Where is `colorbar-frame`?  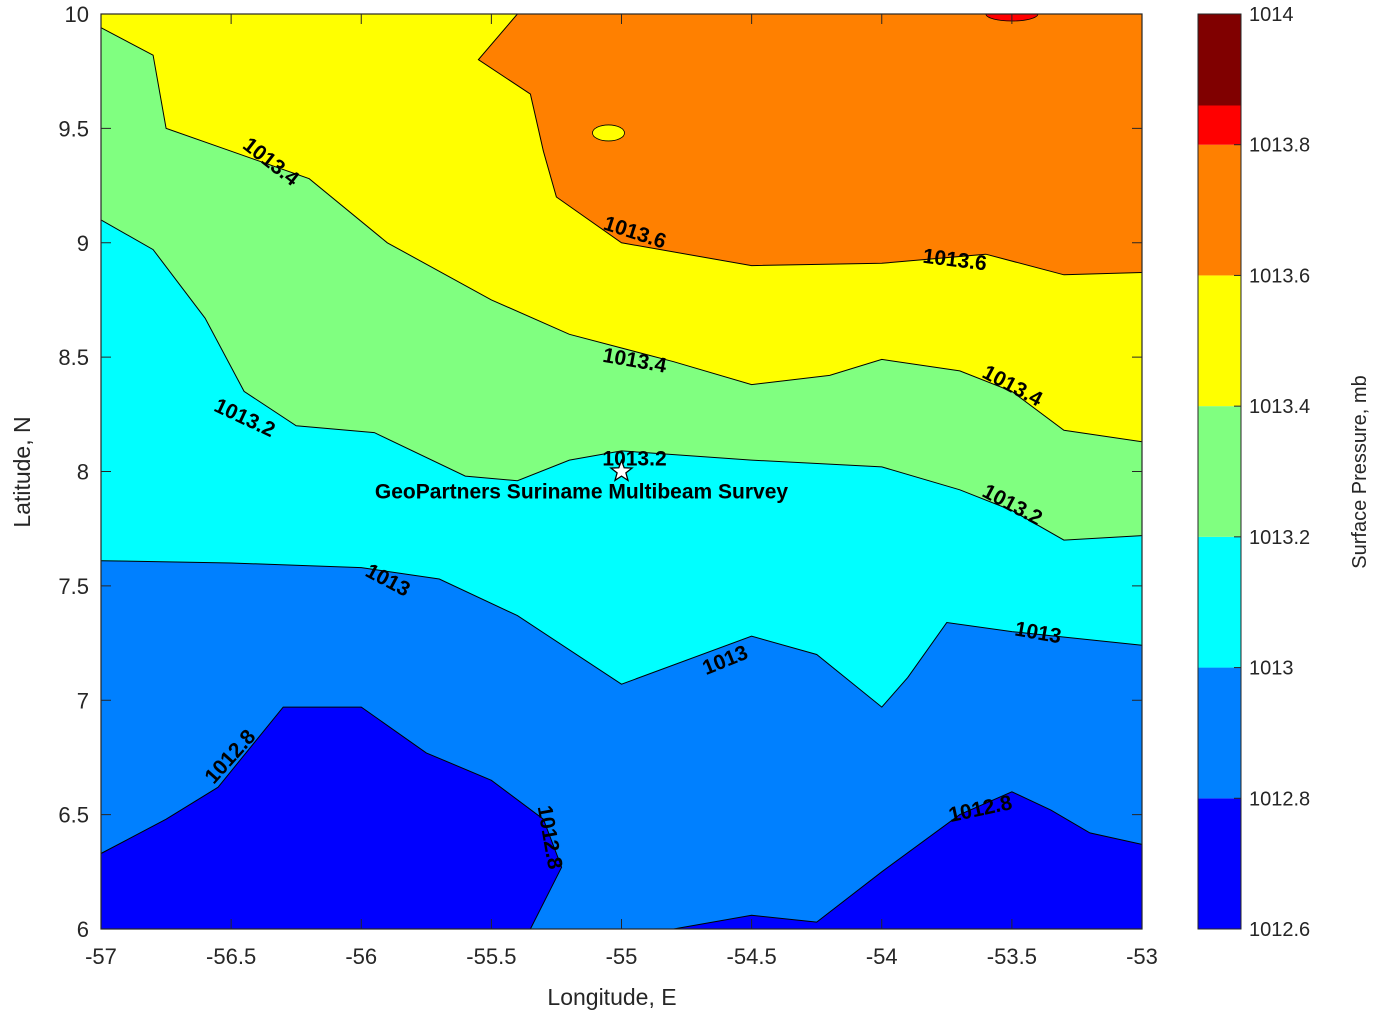
colorbar-frame is located at coordinates (1219, 471).